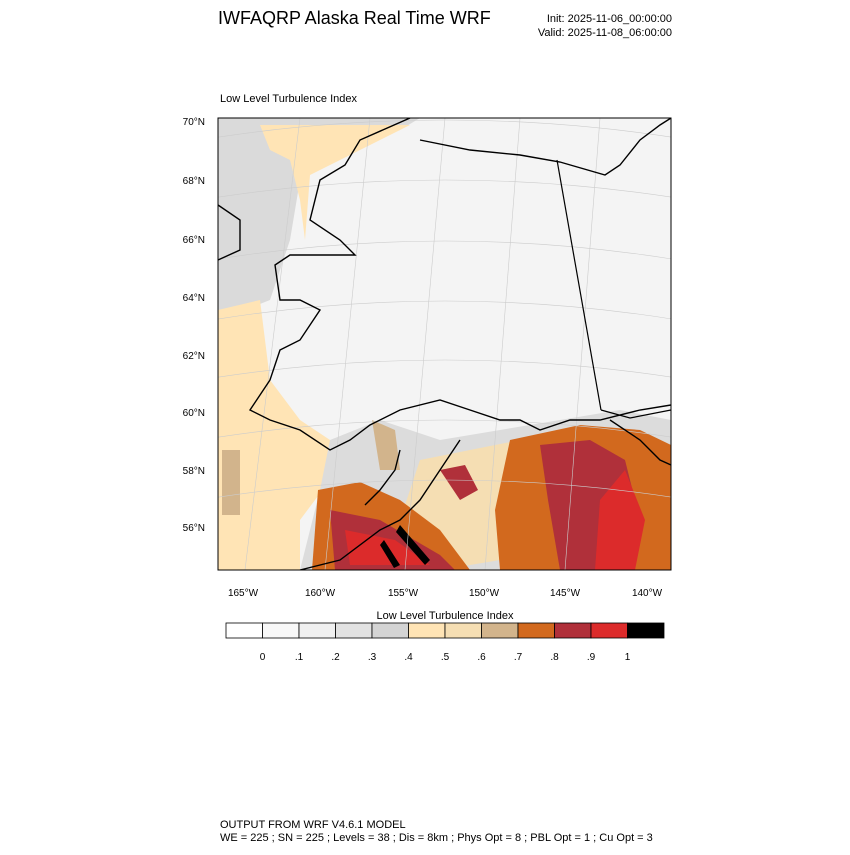 The width and height of the screenshot is (850, 855). Describe the element at coordinates (194, 122) in the screenshot. I see `lat-label: 70°N` at that location.